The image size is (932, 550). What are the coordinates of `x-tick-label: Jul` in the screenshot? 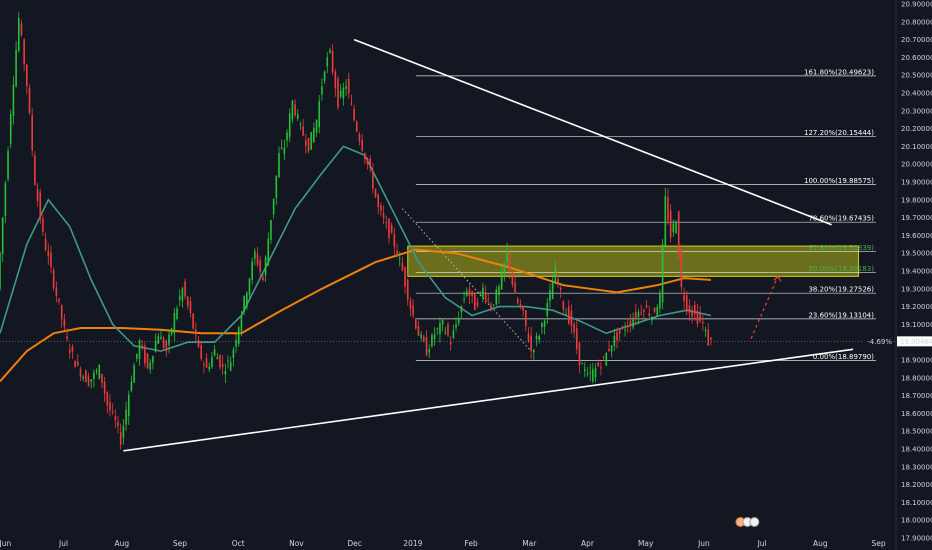 It's located at (63, 543).